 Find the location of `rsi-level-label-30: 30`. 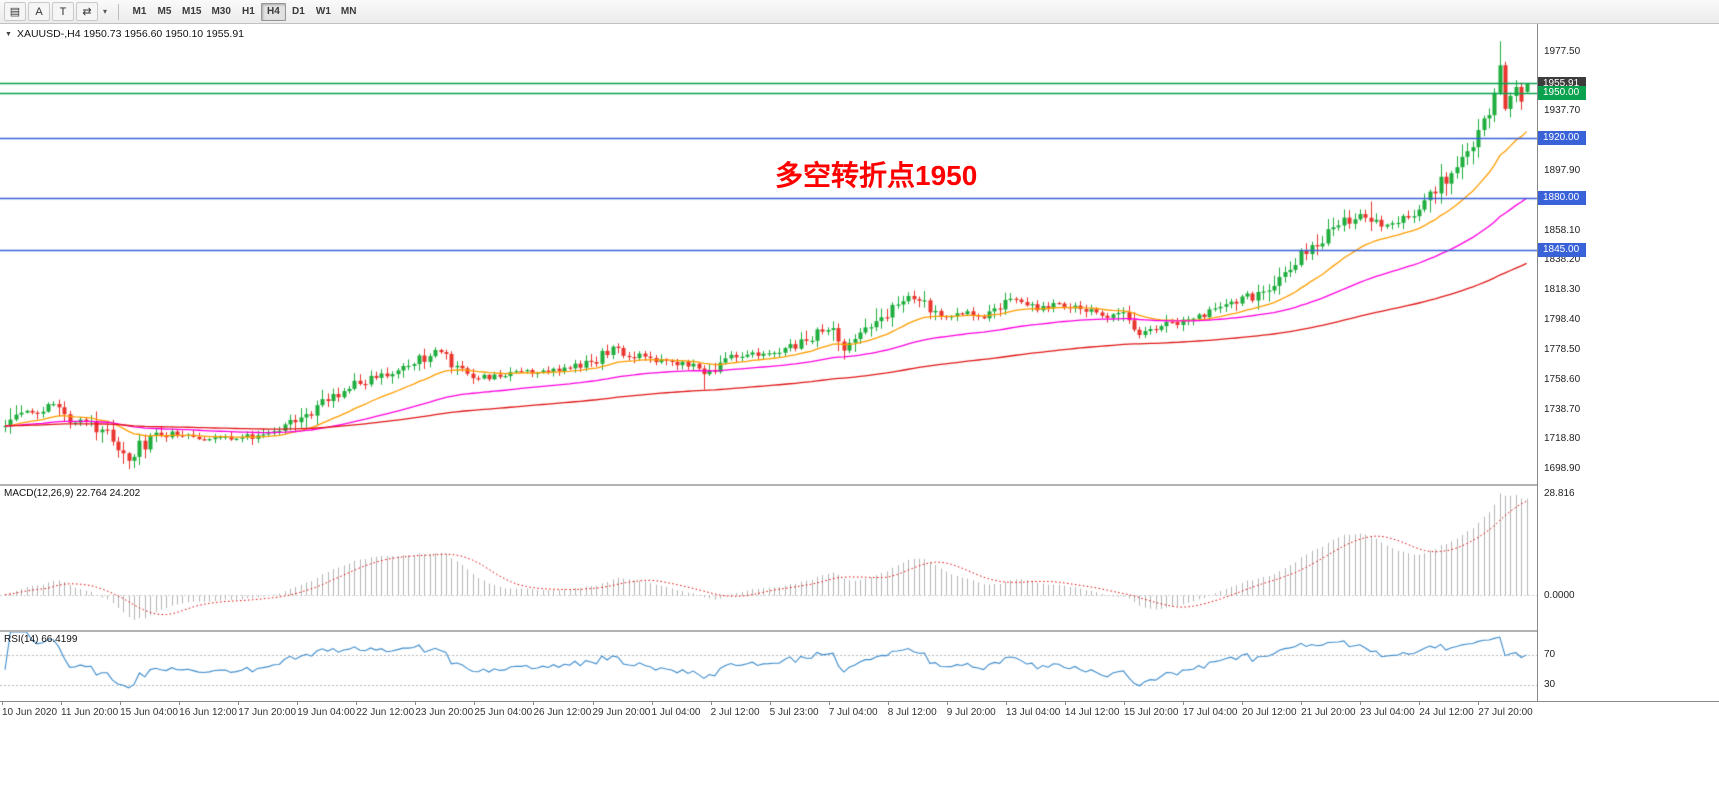

rsi-level-label-30: 30 is located at coordinates (1550, 684).